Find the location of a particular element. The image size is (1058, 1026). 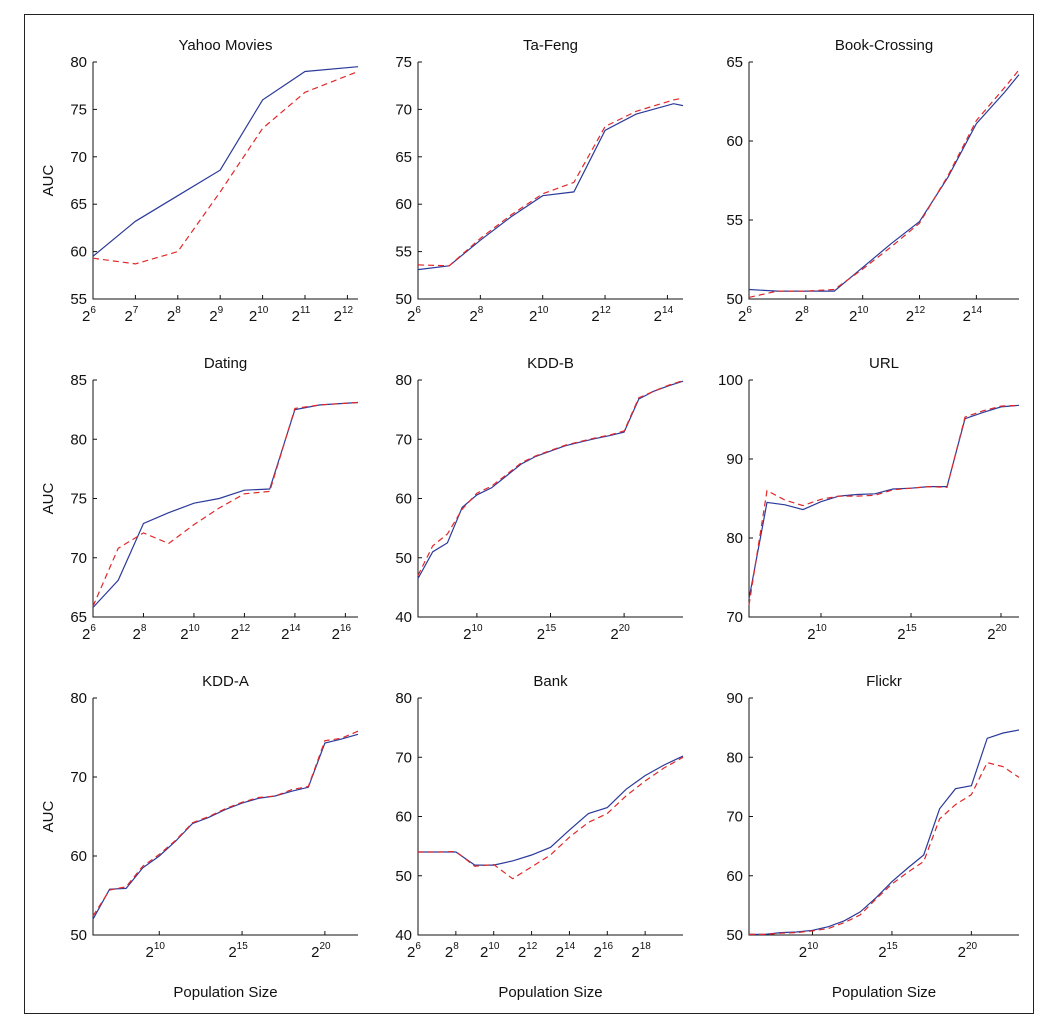

panel-title: KDD-B is located at coordinates (550, 363).